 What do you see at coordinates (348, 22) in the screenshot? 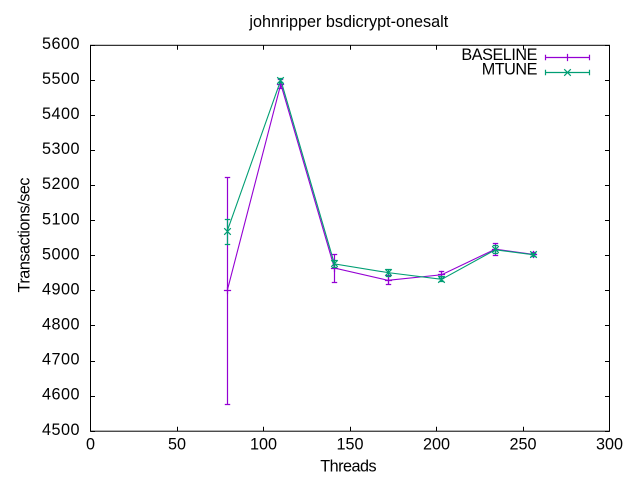
I see `svg-text: johnripper bsdicrypt-onesalt` at bounding box center [348, 22].